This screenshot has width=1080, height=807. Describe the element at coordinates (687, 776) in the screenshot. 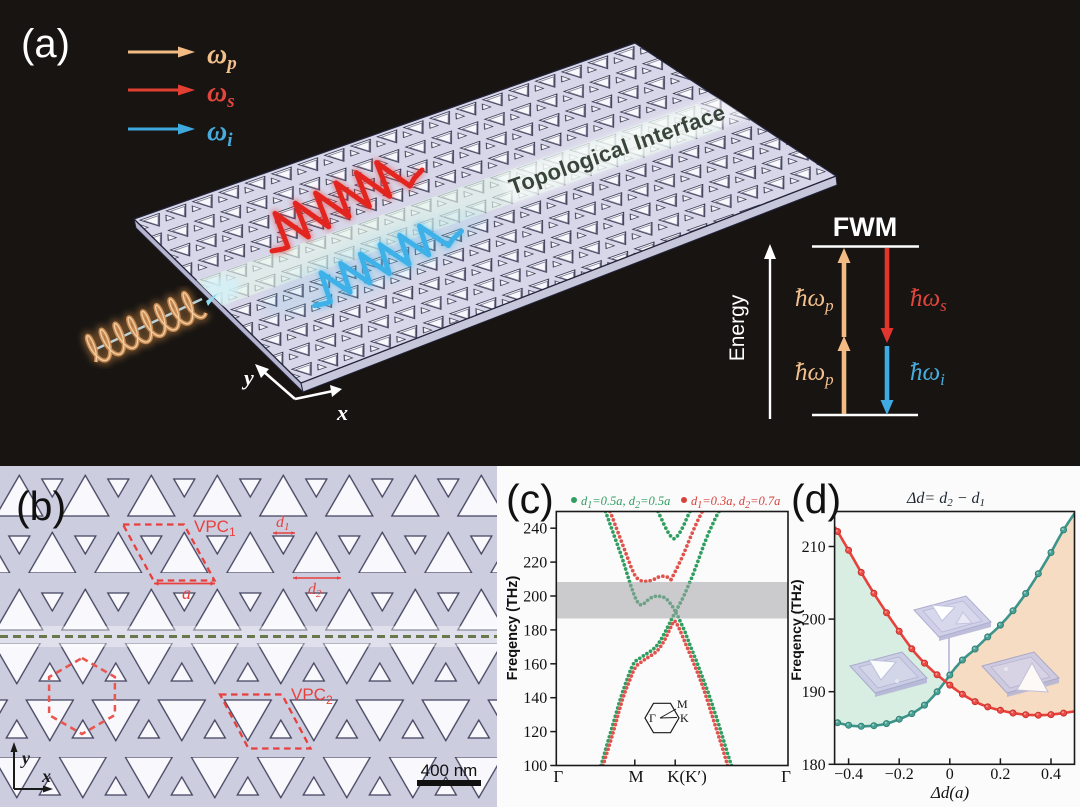

I see `svg-text: K(K′)` at that location.